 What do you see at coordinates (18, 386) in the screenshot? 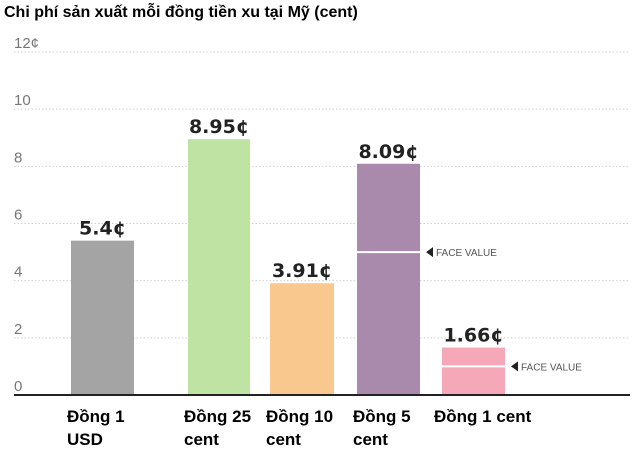
I see `y-tick-label: 0` at bounding box center [18, 386].